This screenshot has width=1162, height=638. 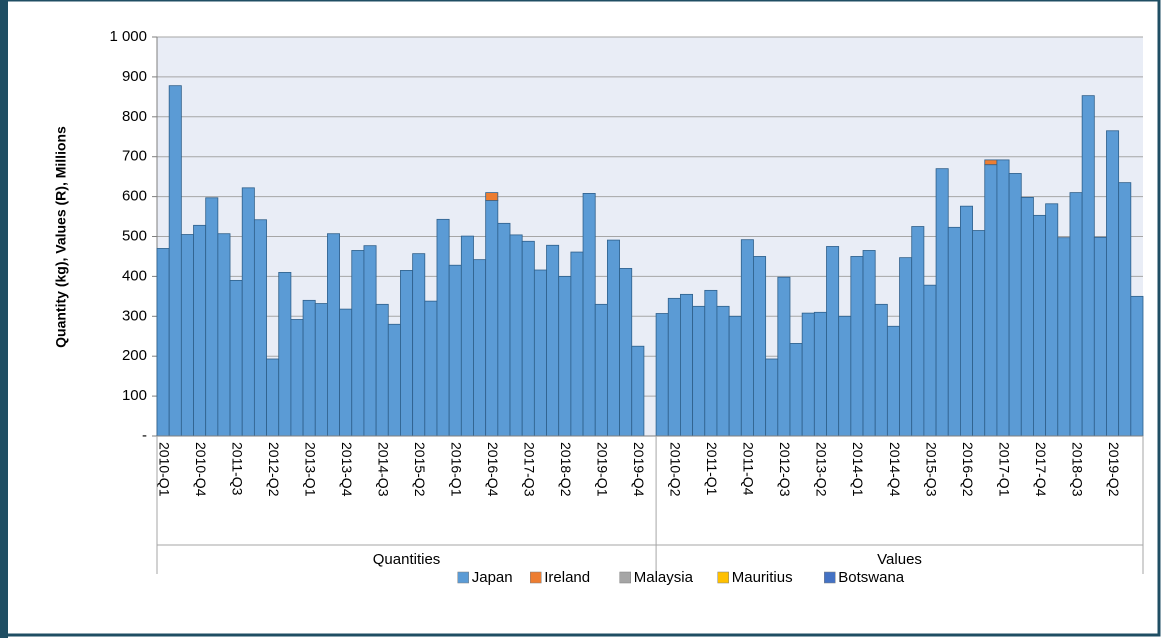 What do you see at coordinates (931, 469) in the screenshot?
I see `x-tick-label: 2015-Q3` at bounding box center [931, 469].